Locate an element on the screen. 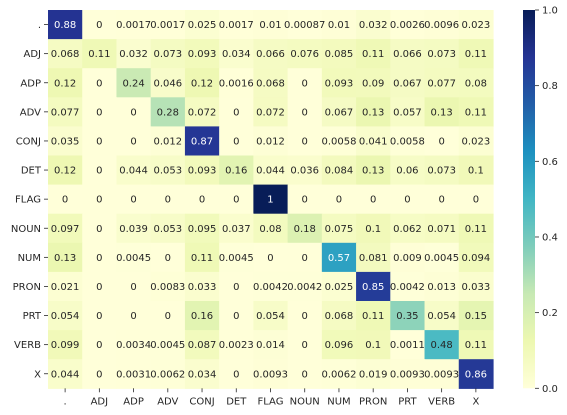 Image resolution: width=567 pixels, height=415 pixels. heatmap-cell-conj-adp is located at coordinates (134, 141).